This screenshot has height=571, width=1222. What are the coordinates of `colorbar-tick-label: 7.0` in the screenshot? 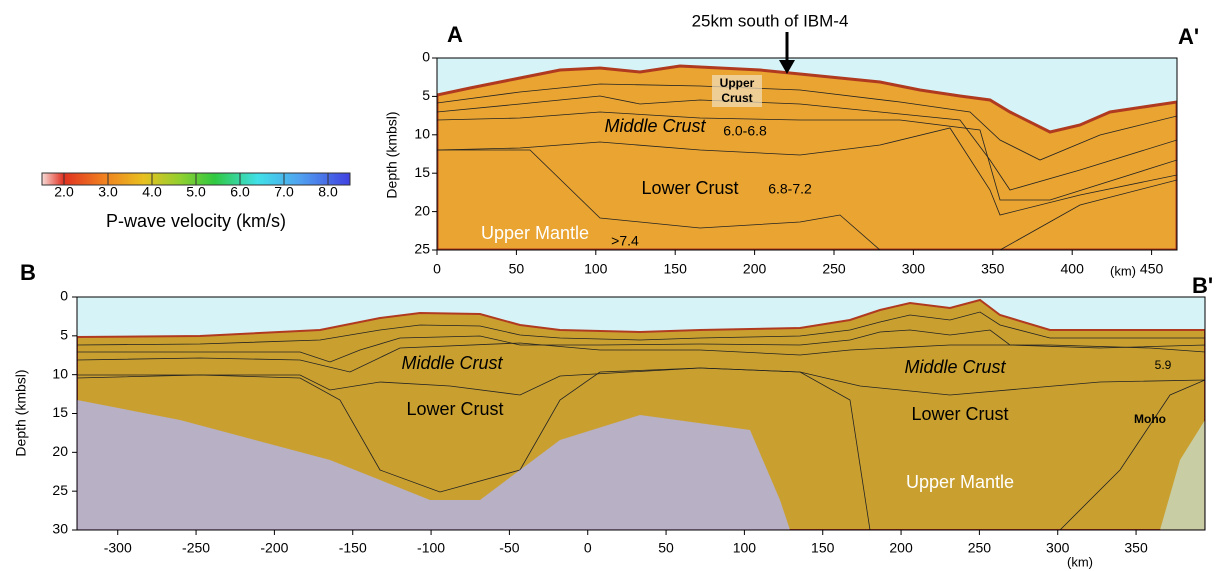 It's located at (284, 192).